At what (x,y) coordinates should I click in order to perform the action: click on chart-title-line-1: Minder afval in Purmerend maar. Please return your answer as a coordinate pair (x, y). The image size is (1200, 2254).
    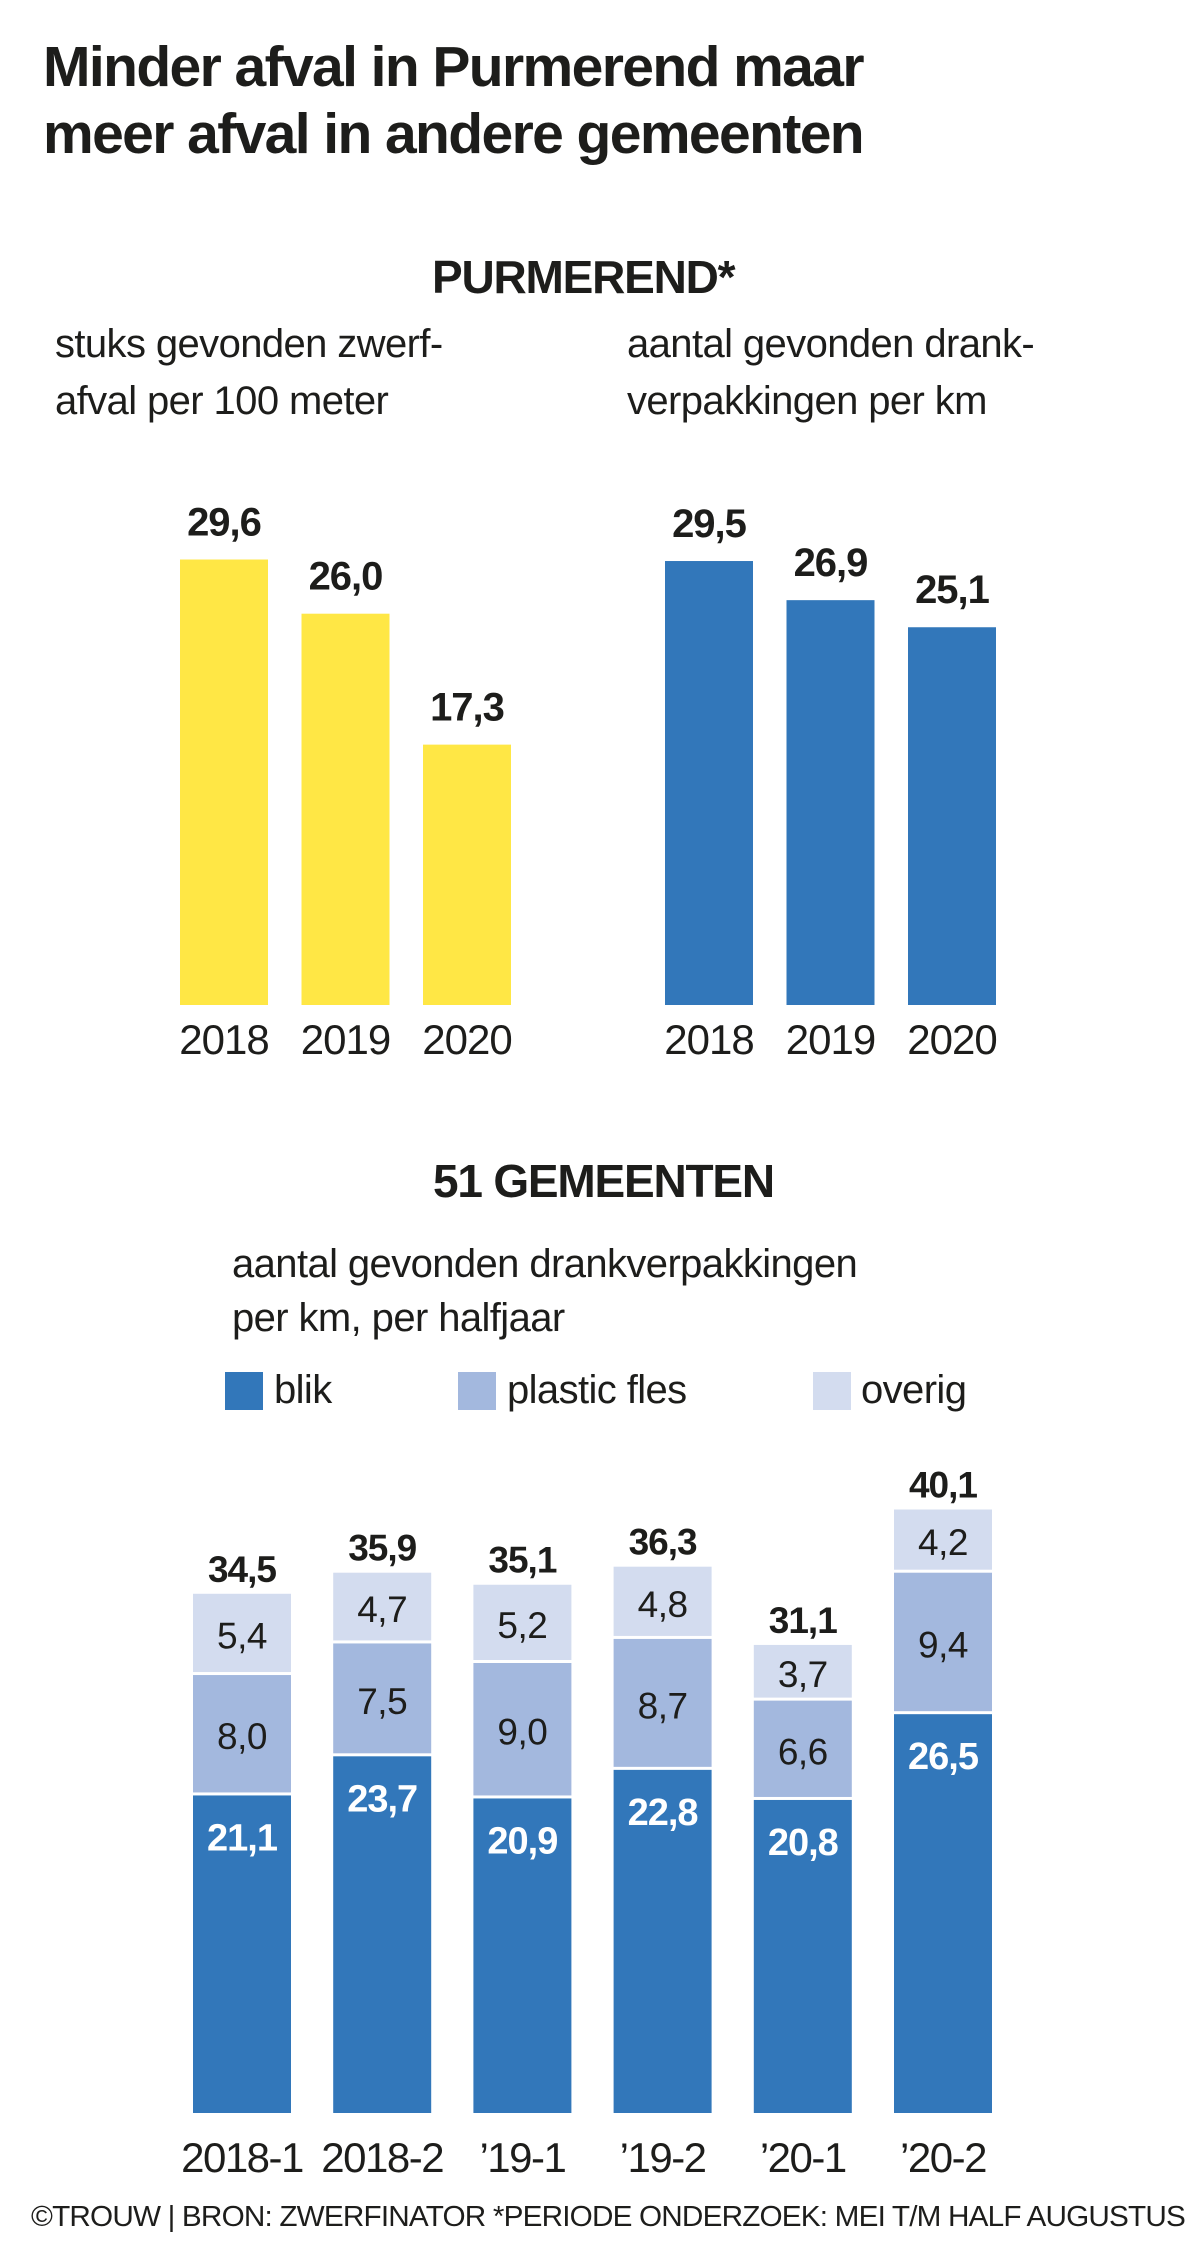
    Looking at the image, I should click on (454, 67).